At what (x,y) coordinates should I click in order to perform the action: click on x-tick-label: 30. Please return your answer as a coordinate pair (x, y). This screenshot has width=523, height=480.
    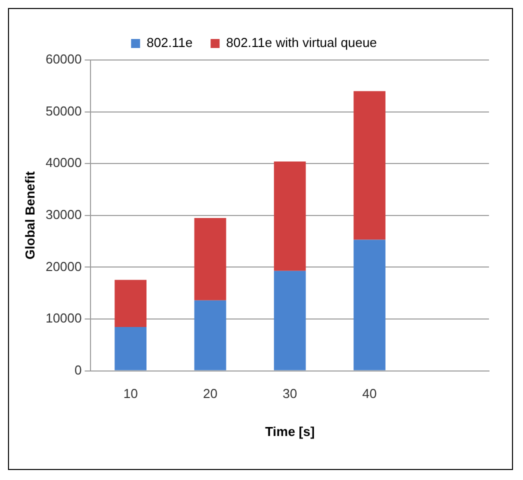
    Looking at the image, I should click on (290, 394).